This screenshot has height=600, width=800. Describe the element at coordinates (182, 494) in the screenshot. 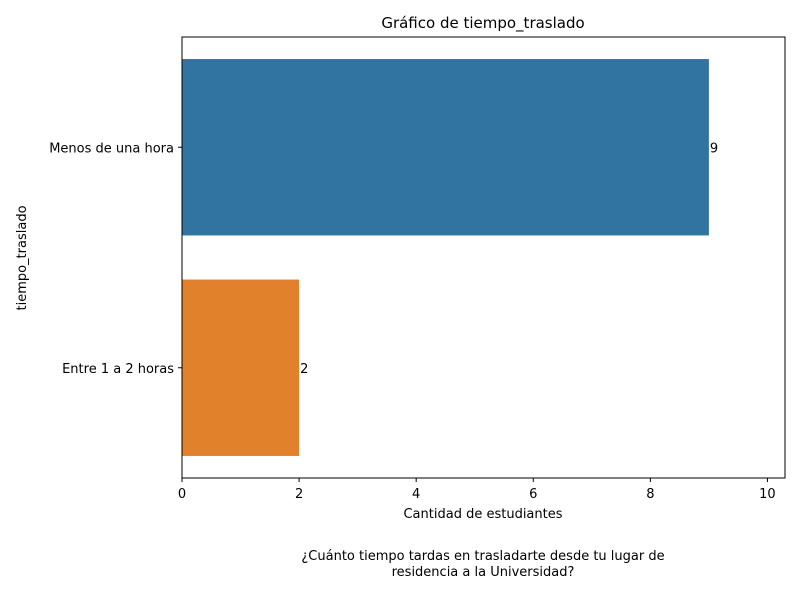

I see `x-tick-label: 0` at that location.